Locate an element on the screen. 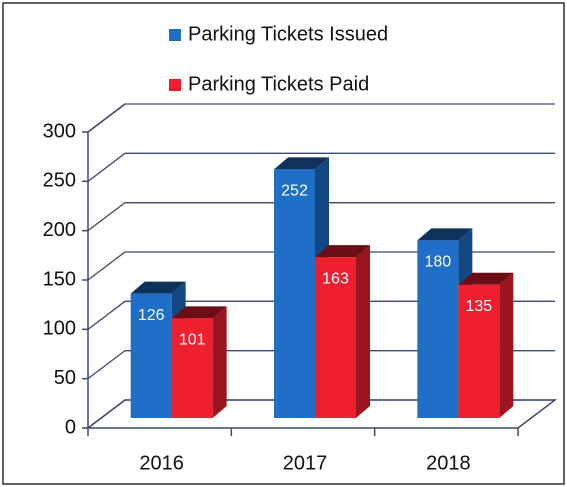 The width and height of the screenshot is (567, 487). y-tick-label: 100 is located at coordinates (59, 329).